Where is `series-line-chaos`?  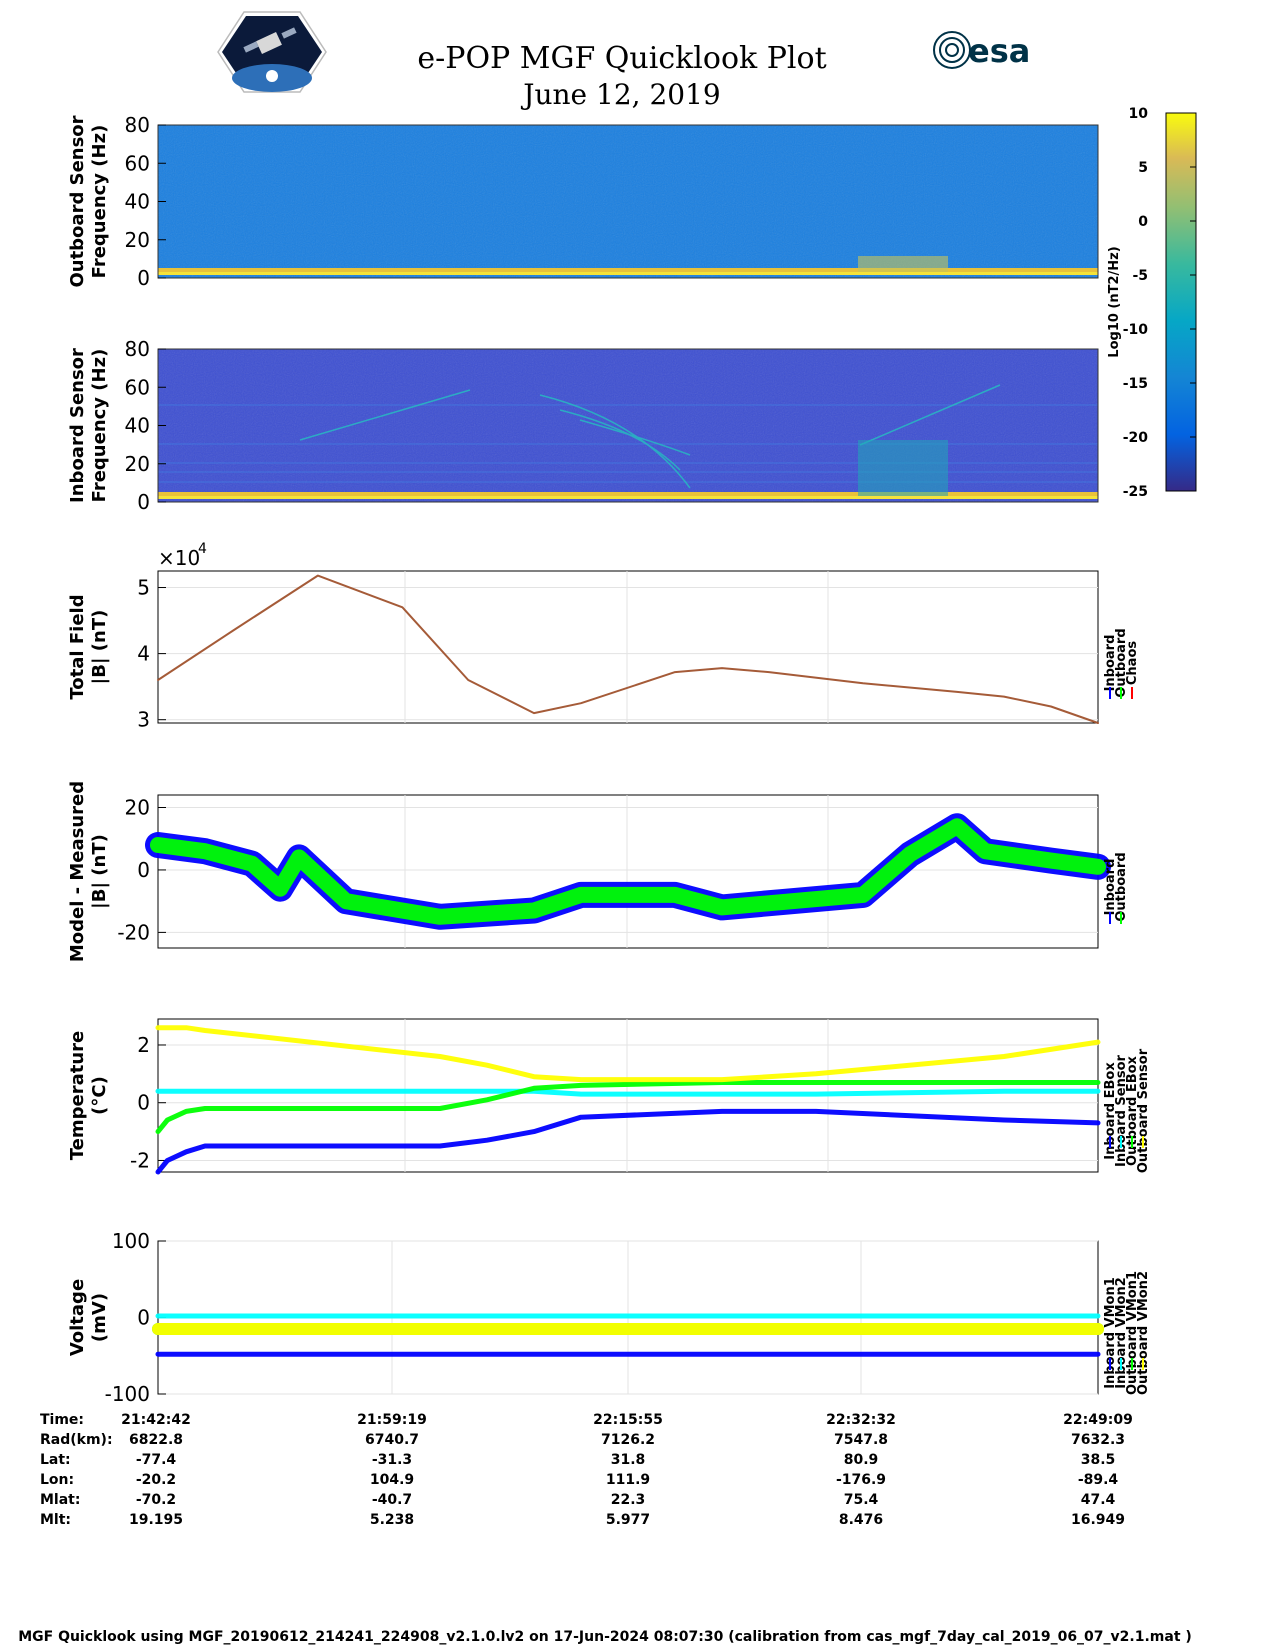
series-line-chaos is located at coordinates (628, 649).